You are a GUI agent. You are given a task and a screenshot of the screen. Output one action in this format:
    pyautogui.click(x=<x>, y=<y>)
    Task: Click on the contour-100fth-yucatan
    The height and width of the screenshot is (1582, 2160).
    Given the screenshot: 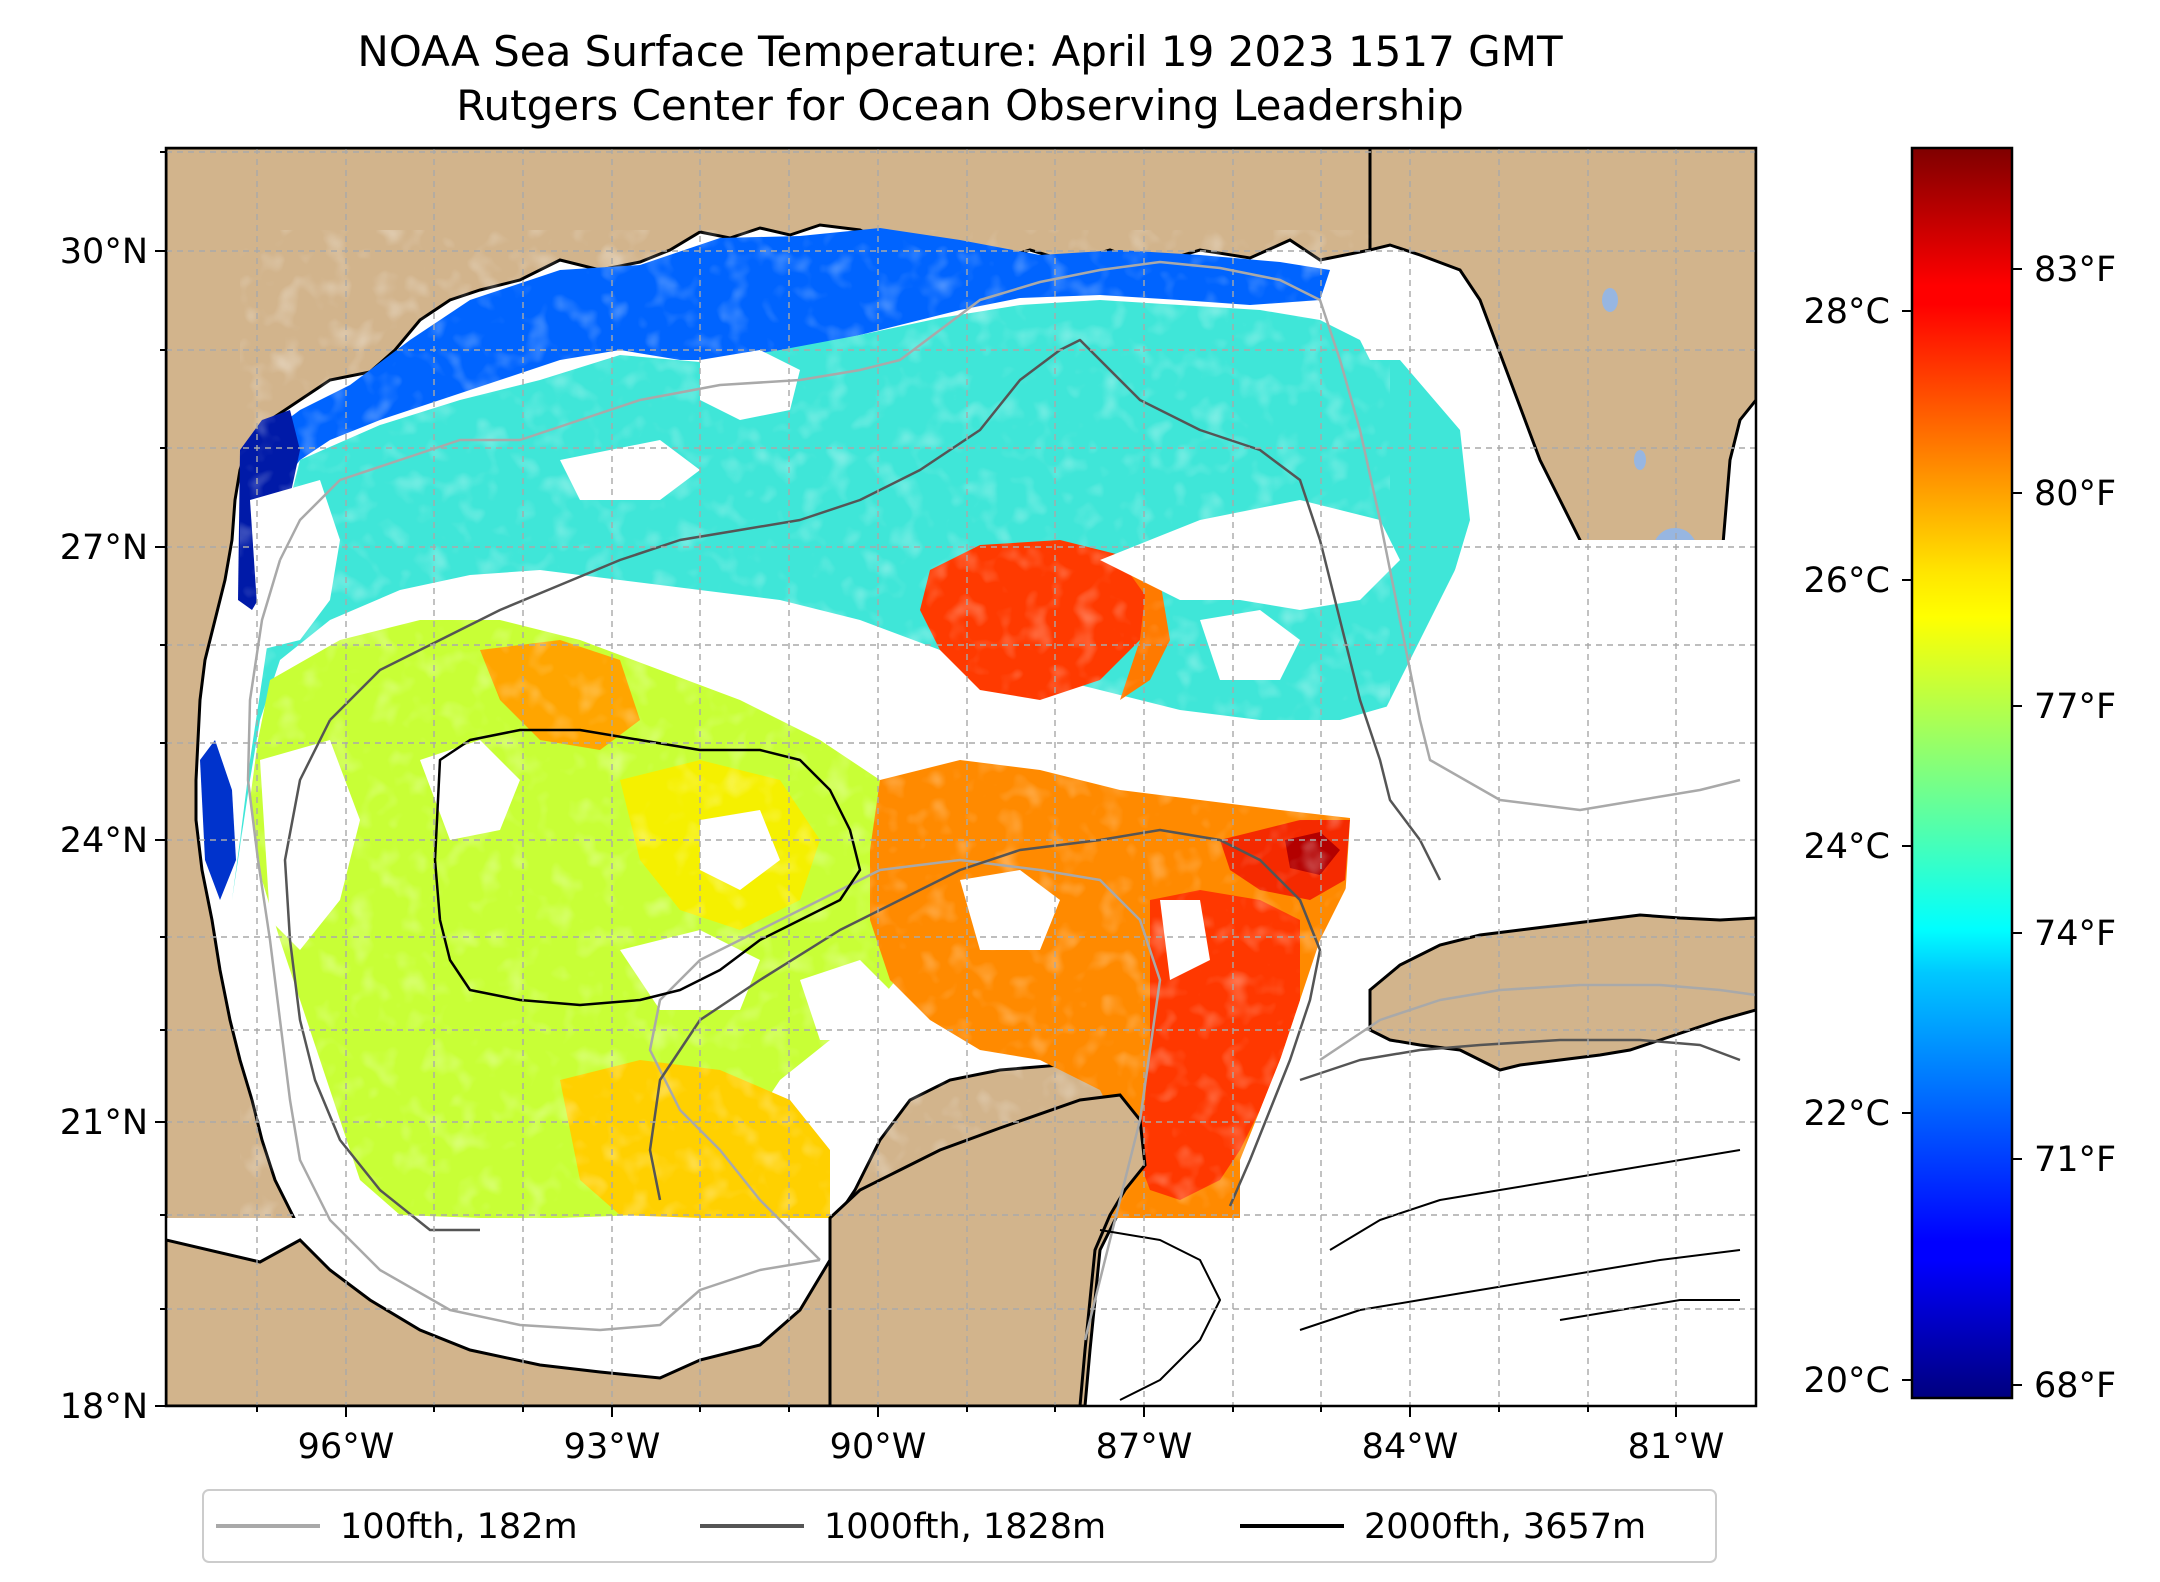 What is the action you would take?
    pyautogui.click(x=905, y=1099)
    